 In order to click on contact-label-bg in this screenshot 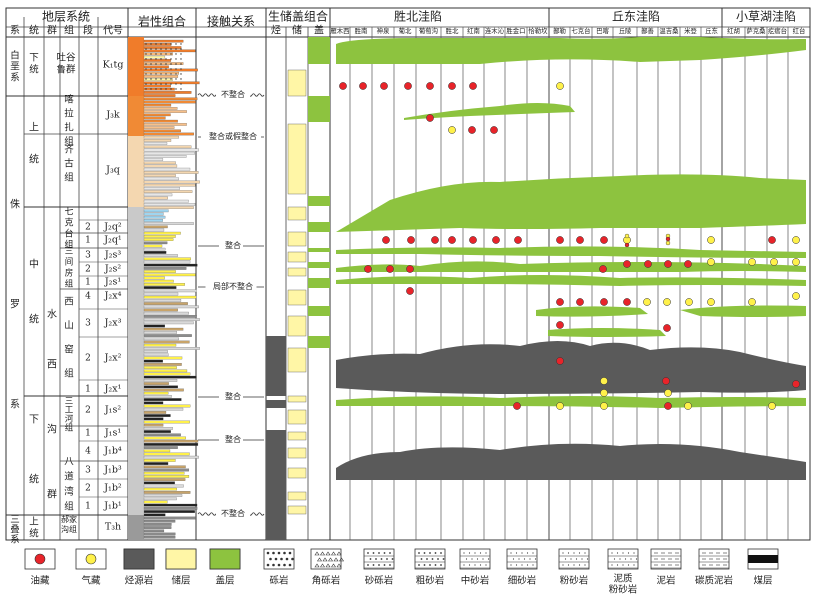, I will do `click(231, 397)`.